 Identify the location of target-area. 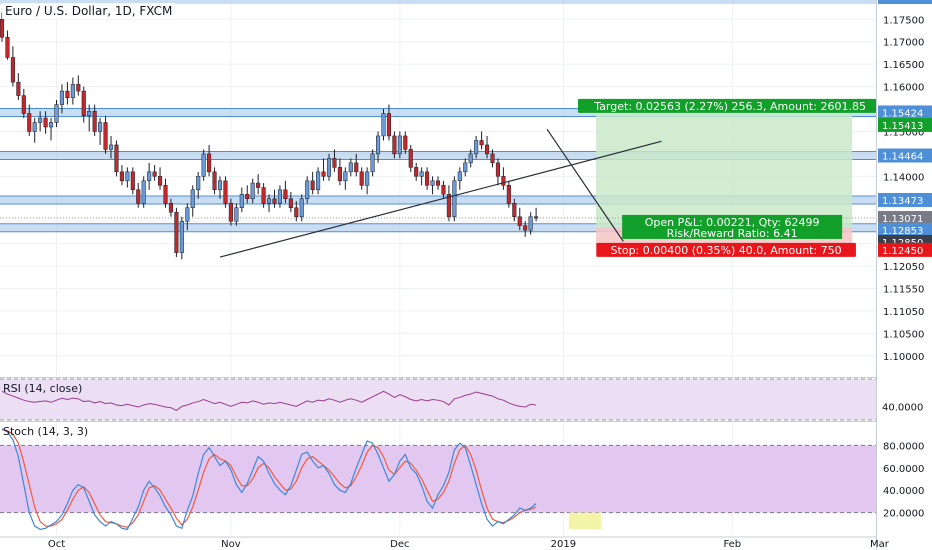
(724, 170).